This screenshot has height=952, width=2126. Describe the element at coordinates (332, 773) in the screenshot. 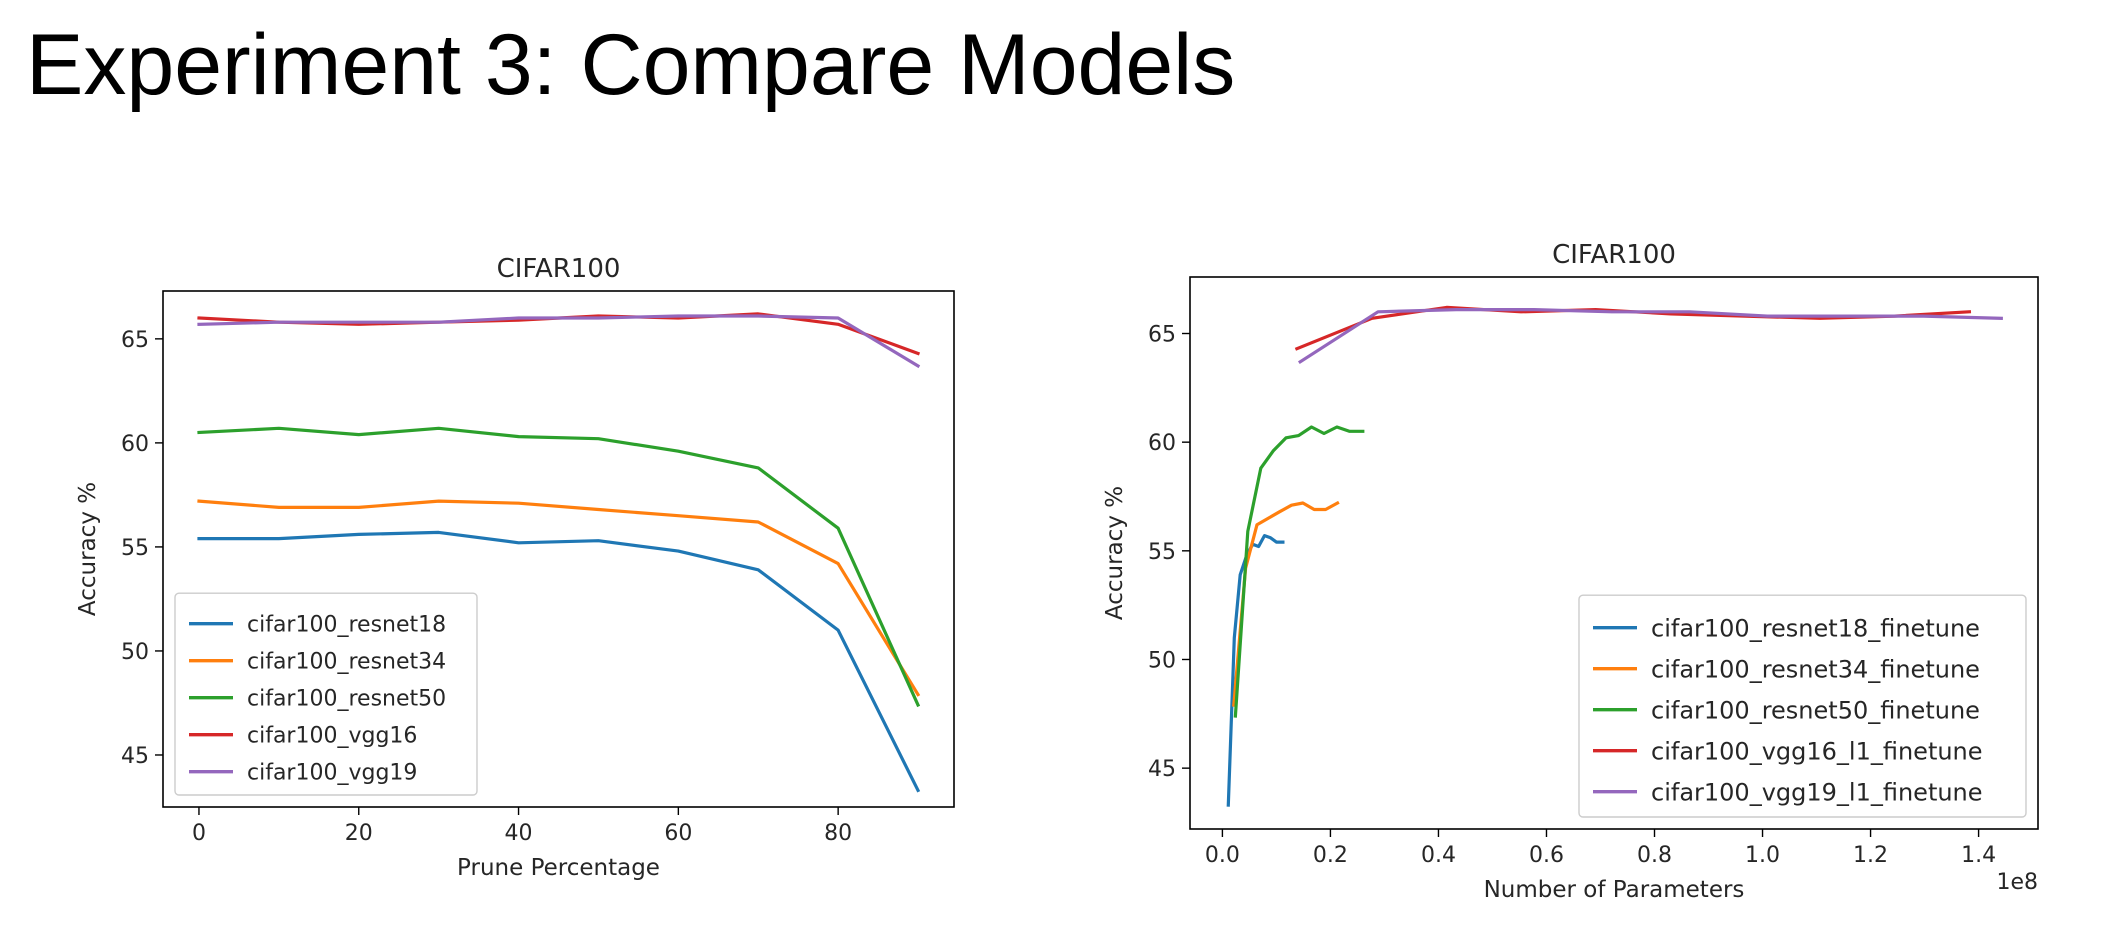

I see `legend-label: cifar100_vgg19` at that location.